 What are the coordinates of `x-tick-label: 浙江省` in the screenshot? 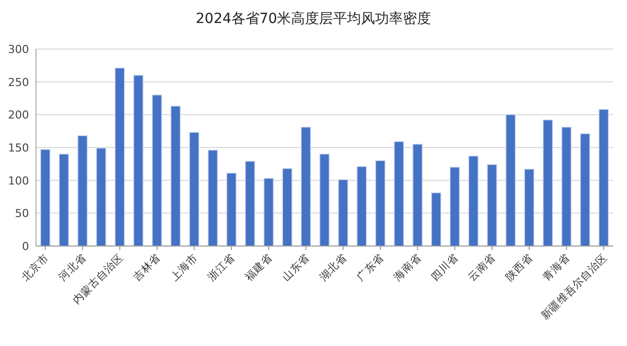 It's located at (221, 267).